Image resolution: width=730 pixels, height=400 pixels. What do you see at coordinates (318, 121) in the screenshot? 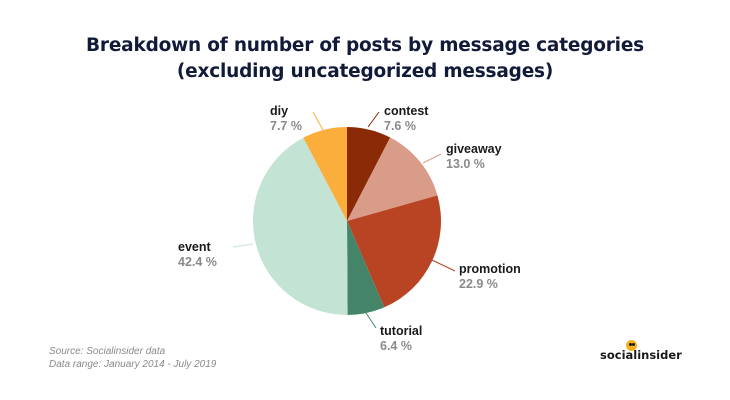
I see `leader-line-diy` at bounding box center [318, 121].